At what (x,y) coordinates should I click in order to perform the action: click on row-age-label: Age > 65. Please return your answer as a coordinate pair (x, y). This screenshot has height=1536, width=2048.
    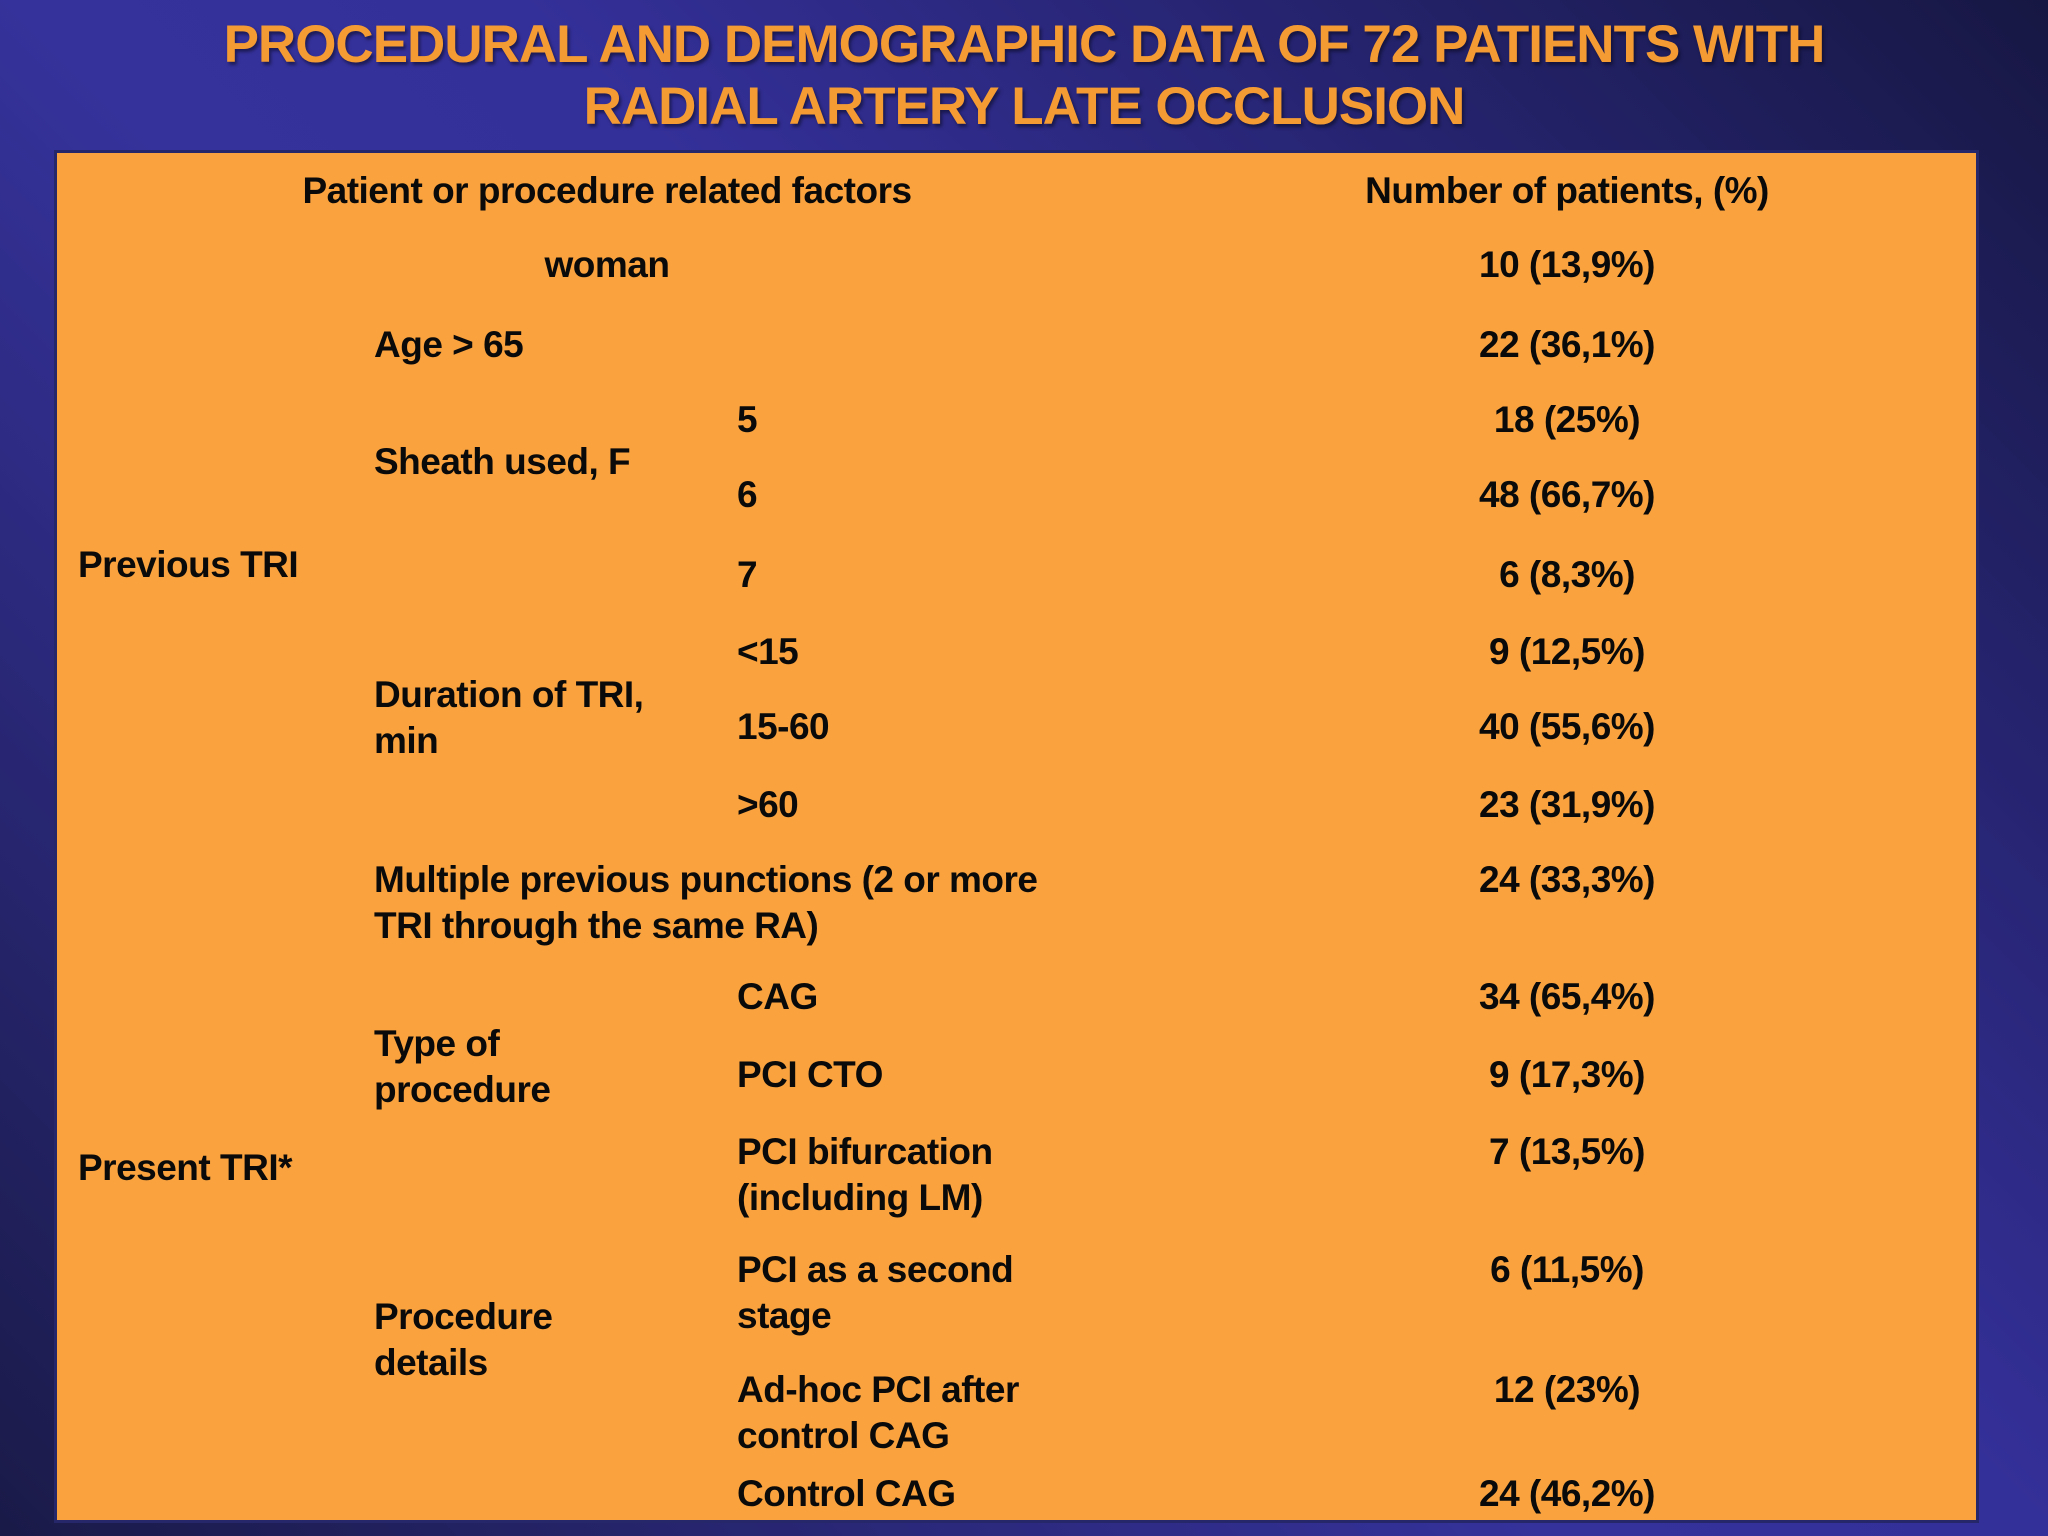
    Looking at the image, I should click on (449, 344).